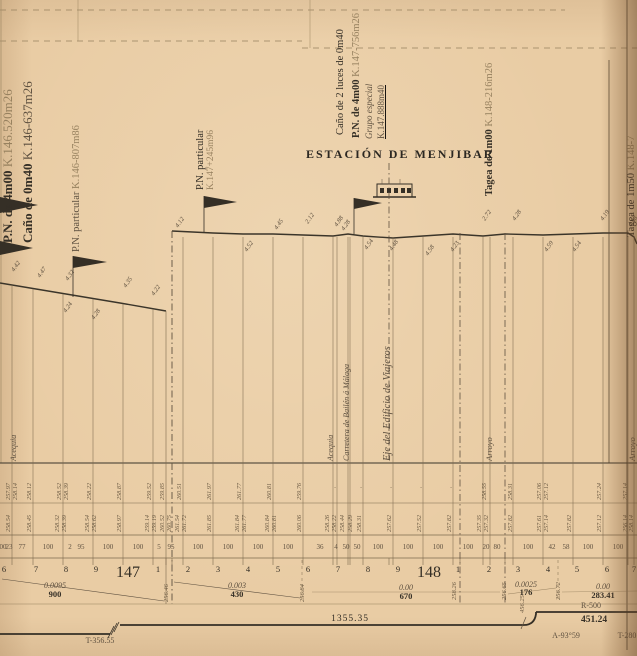 The width and height of the screenshot is (637, 656). Describe the element at coordinates (278, 569) in the screenshot. I see `hectometer-number: 5` at that location.